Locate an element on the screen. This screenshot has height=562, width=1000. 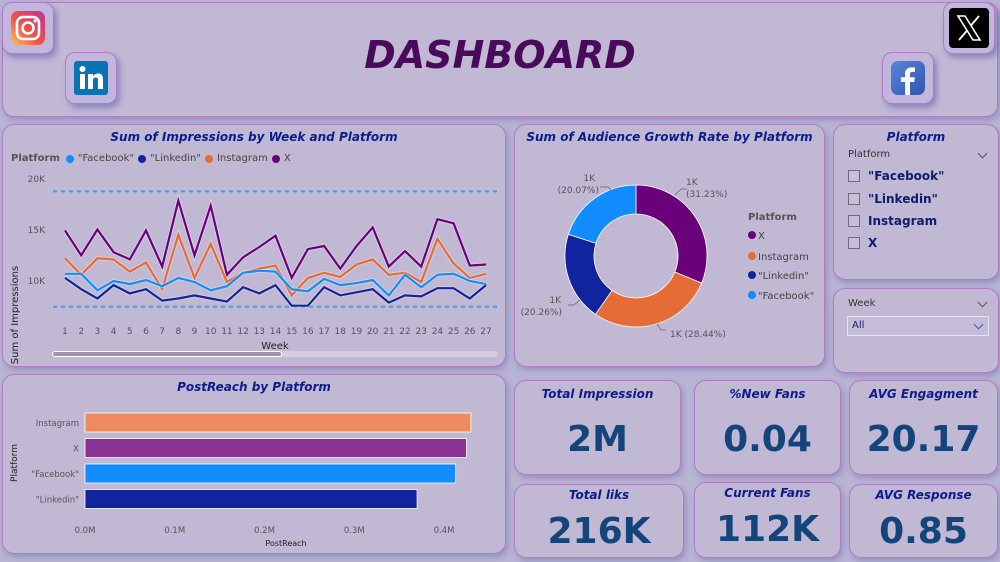
x-tick-label: 16 is located at coordinates (308, 332).